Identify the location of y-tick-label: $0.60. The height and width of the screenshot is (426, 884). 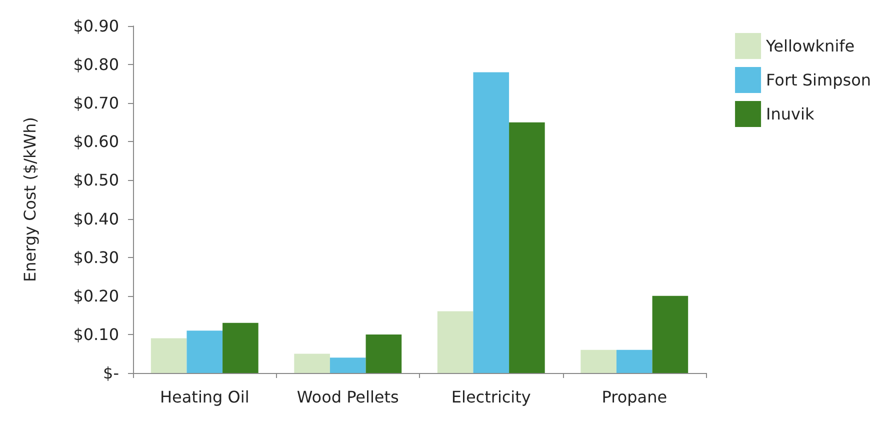
(96, 142).